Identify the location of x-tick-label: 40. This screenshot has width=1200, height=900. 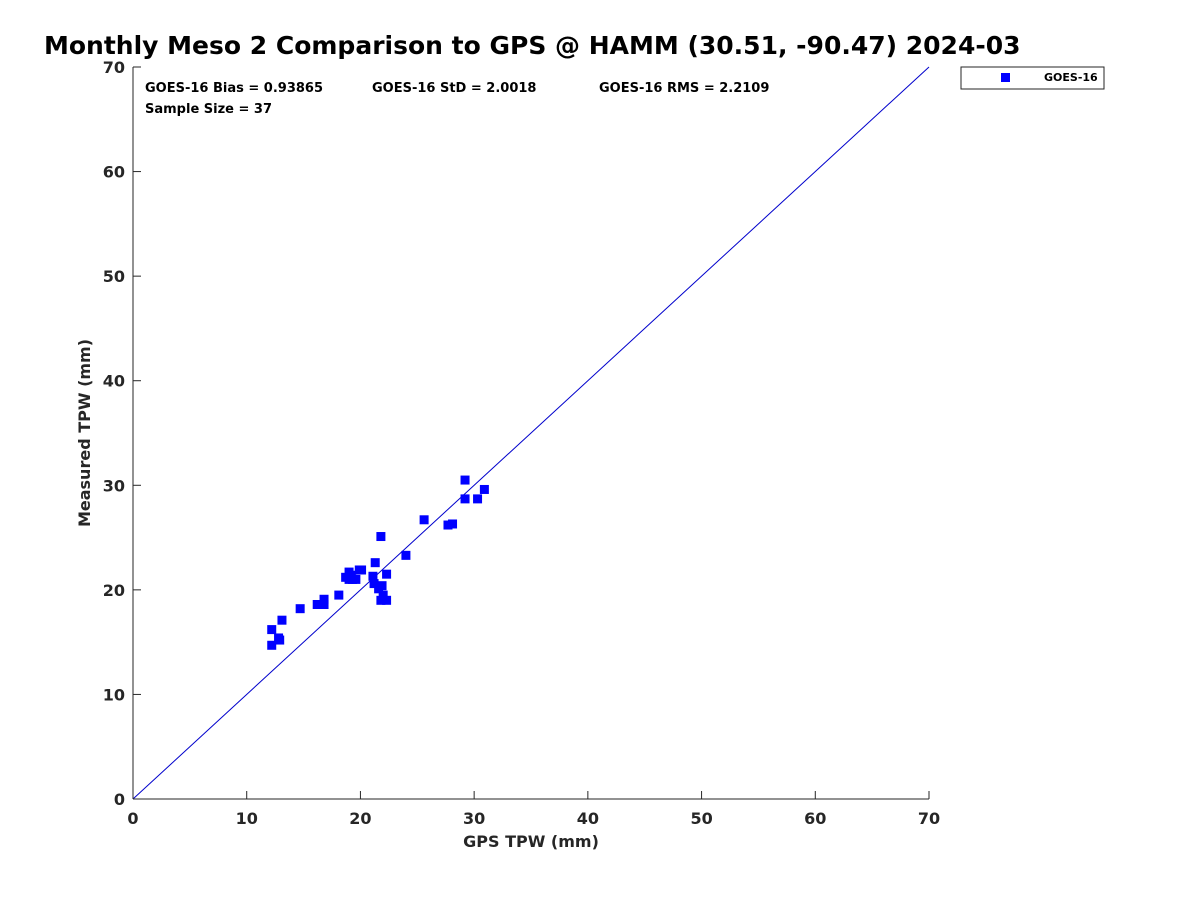
(588, 818).